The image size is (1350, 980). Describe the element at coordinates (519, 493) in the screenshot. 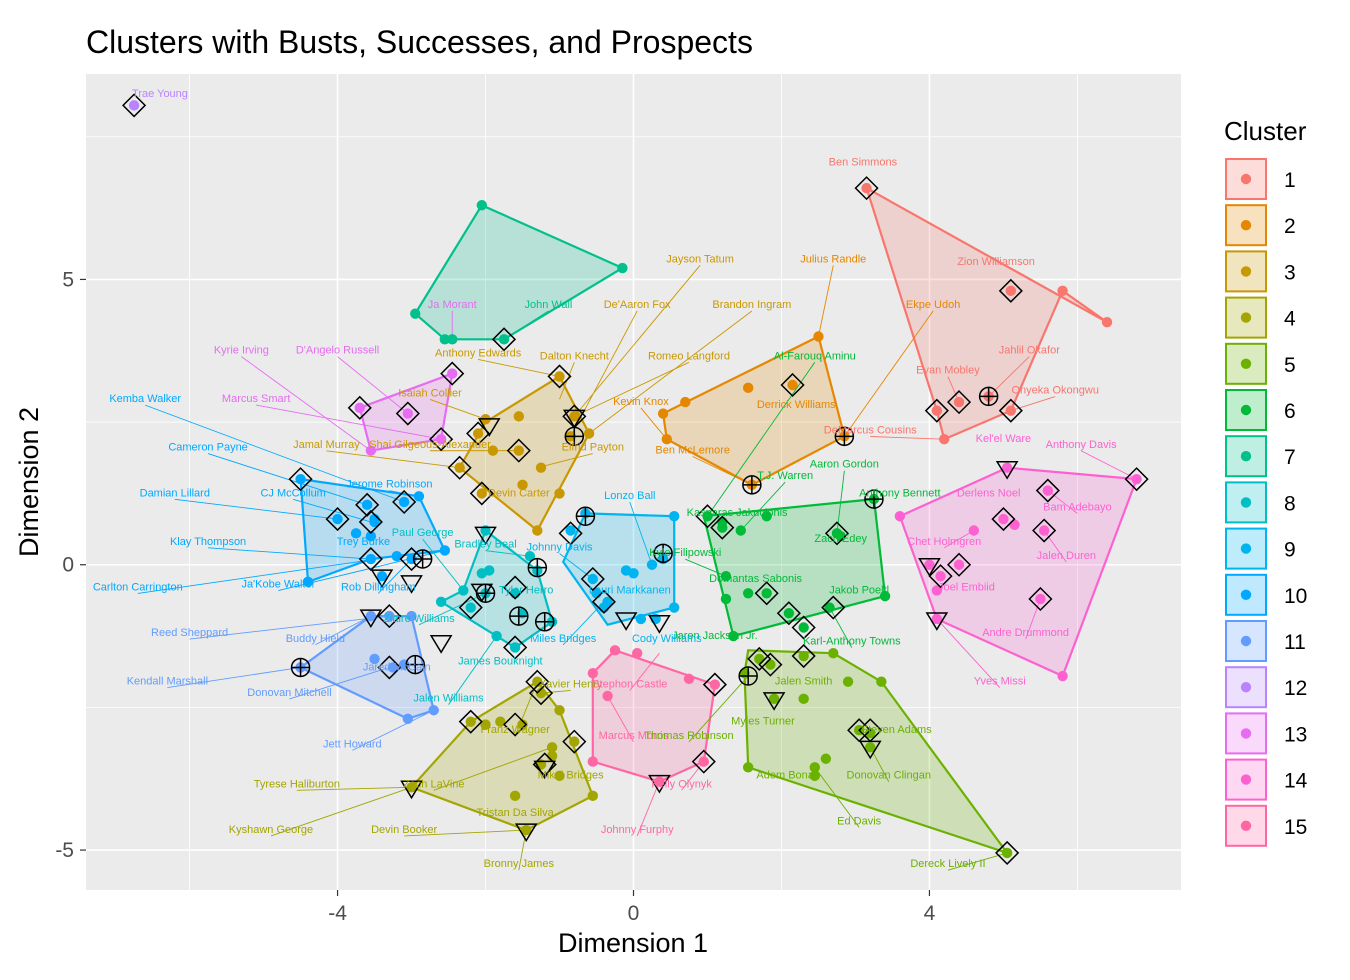

I see `player-label: Devin Carter` at that location.